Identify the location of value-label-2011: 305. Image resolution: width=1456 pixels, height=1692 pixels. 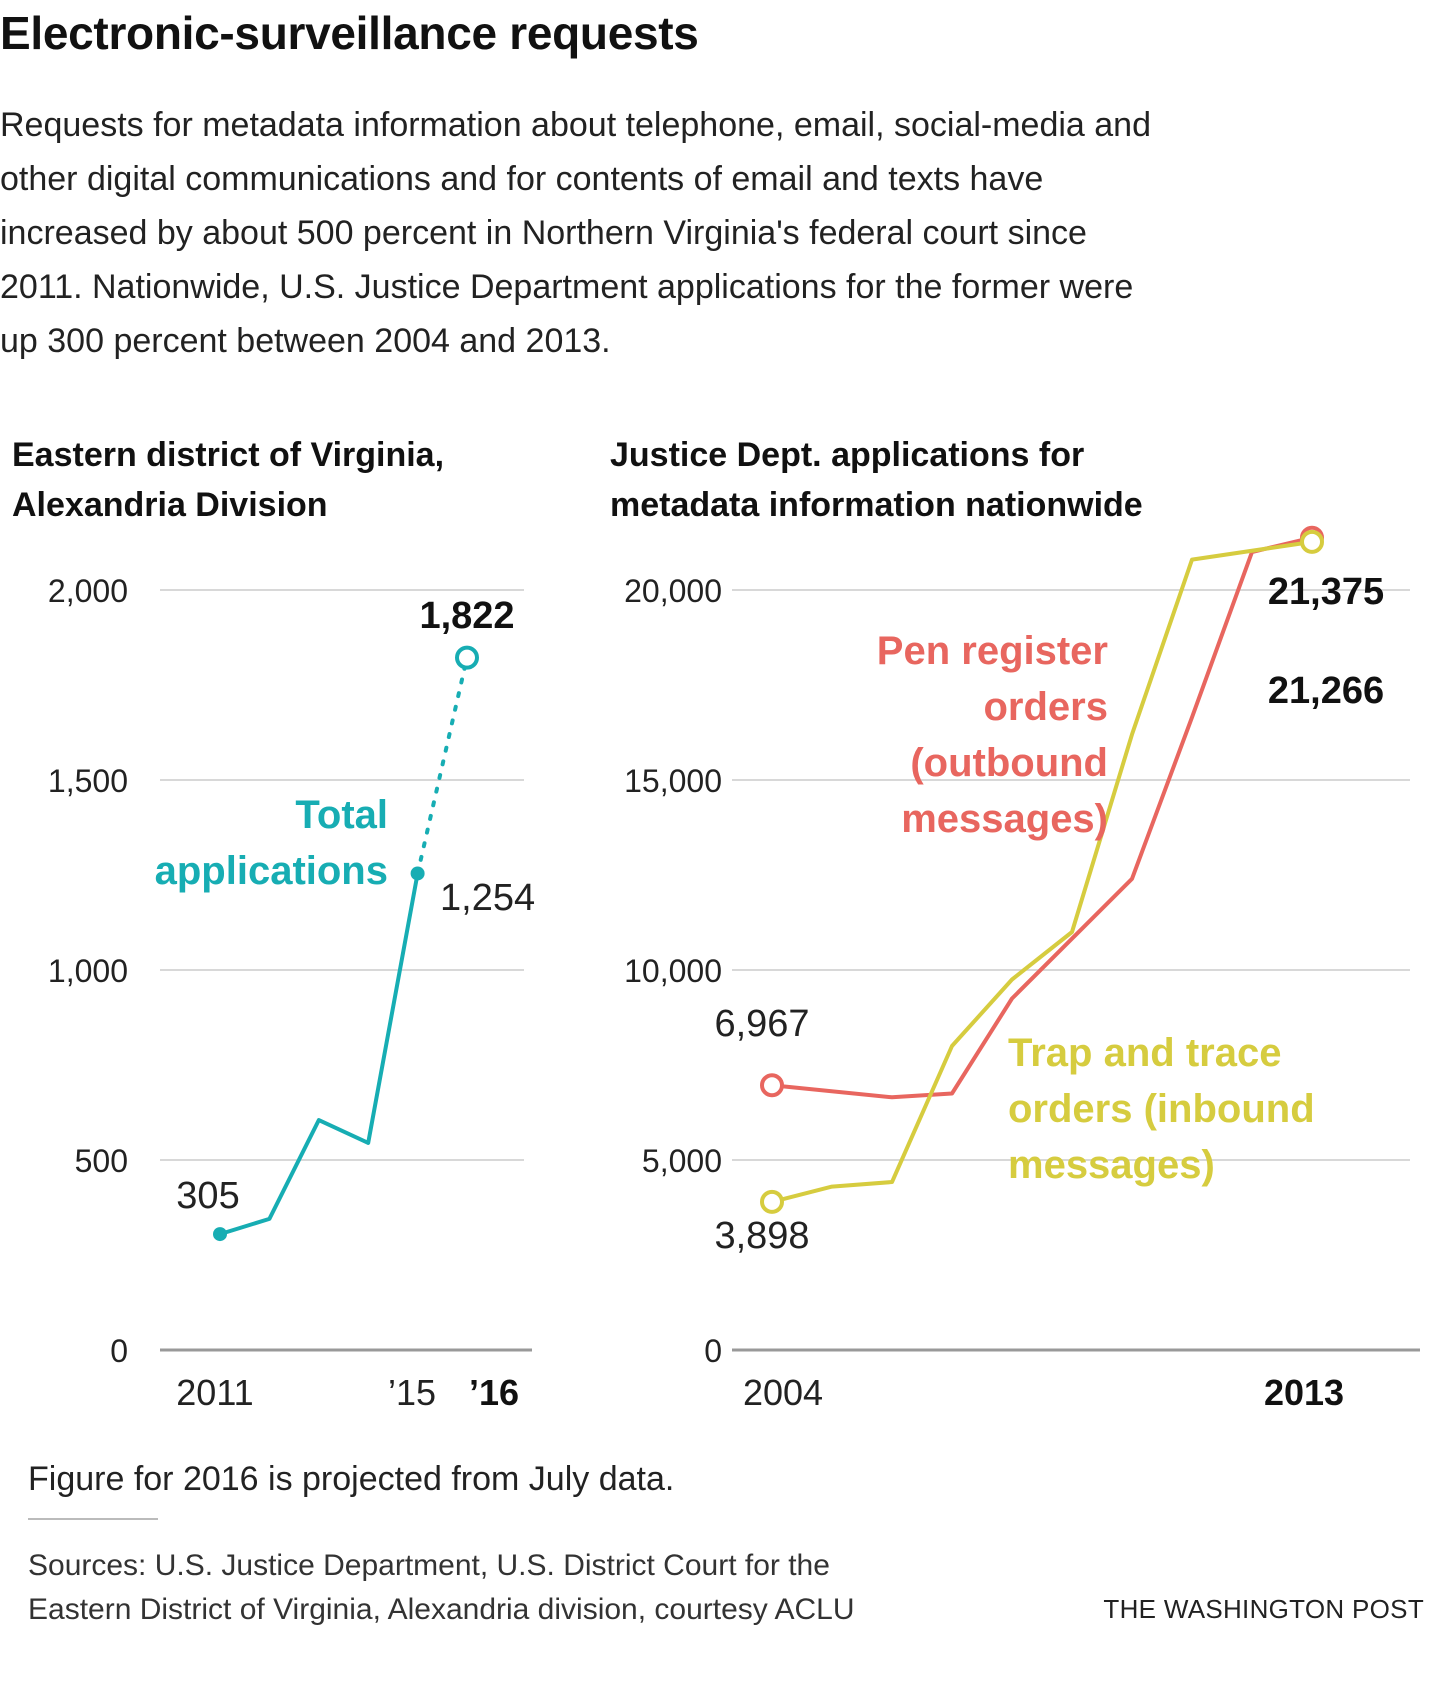
(207, 1196).